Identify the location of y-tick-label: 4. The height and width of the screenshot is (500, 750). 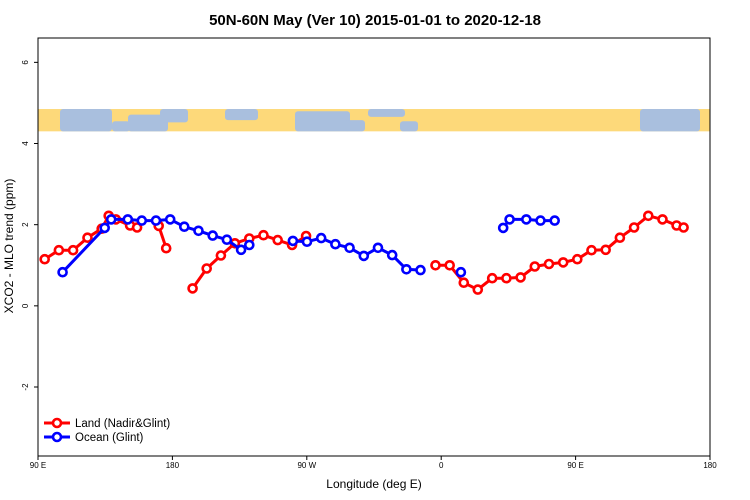
(25, 143).